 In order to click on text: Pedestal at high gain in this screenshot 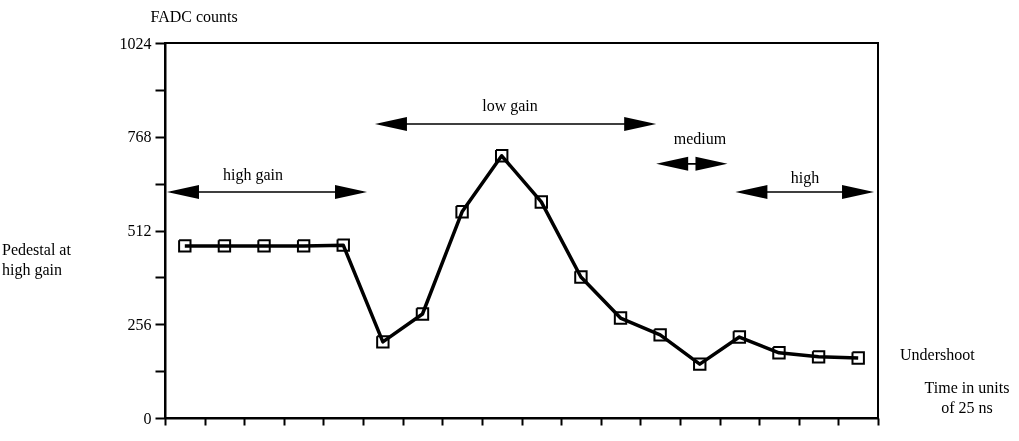, I will do `click(36, 259)`.